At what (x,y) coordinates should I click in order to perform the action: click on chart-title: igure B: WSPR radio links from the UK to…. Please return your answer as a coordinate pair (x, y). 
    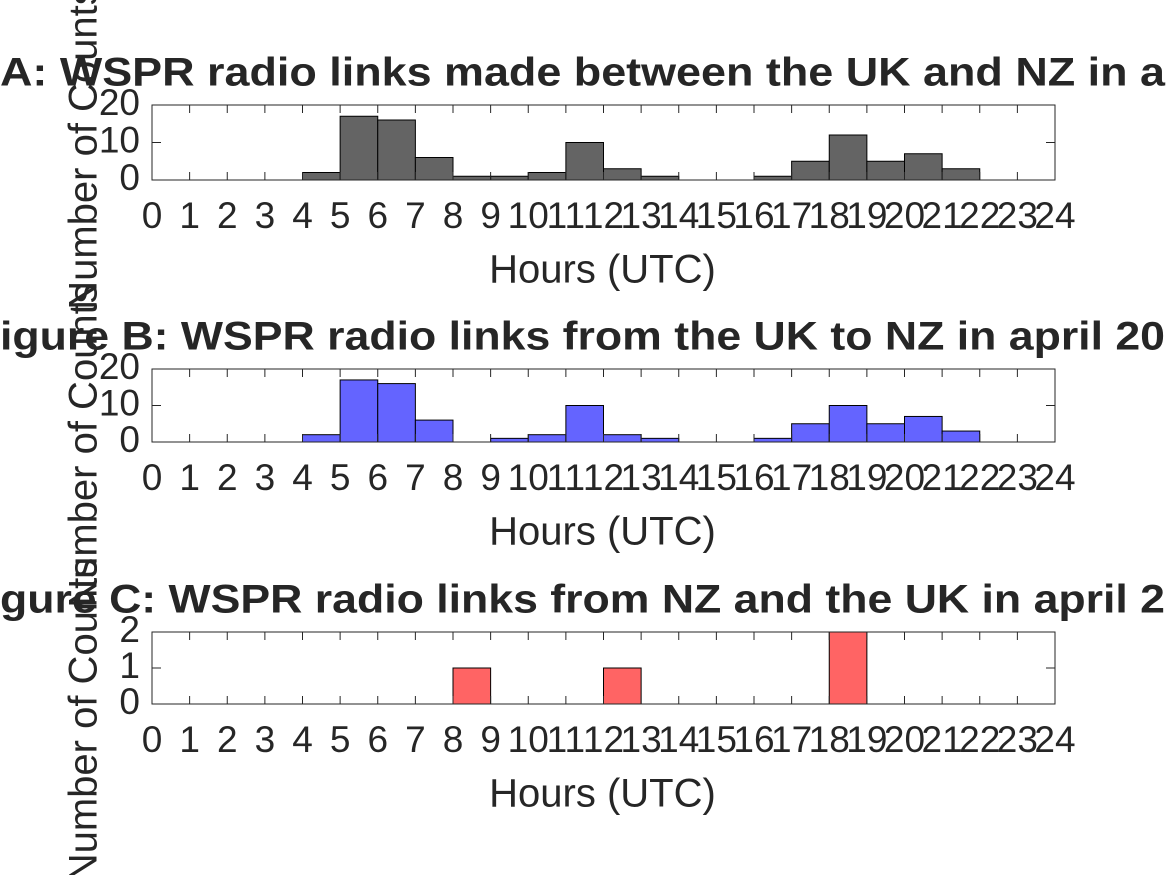
    Looking at the image, I should click on (582, 337).